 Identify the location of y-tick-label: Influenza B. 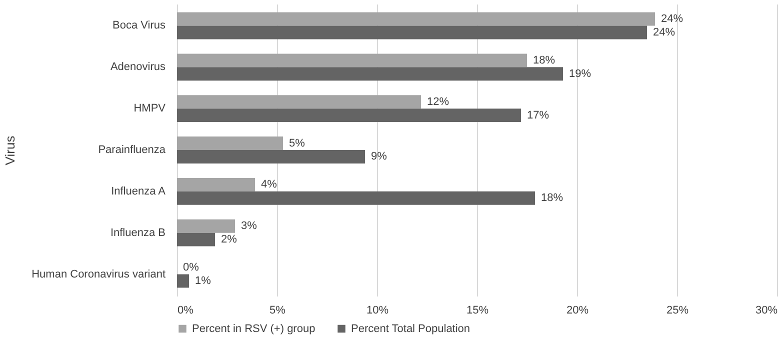
(138, 232).